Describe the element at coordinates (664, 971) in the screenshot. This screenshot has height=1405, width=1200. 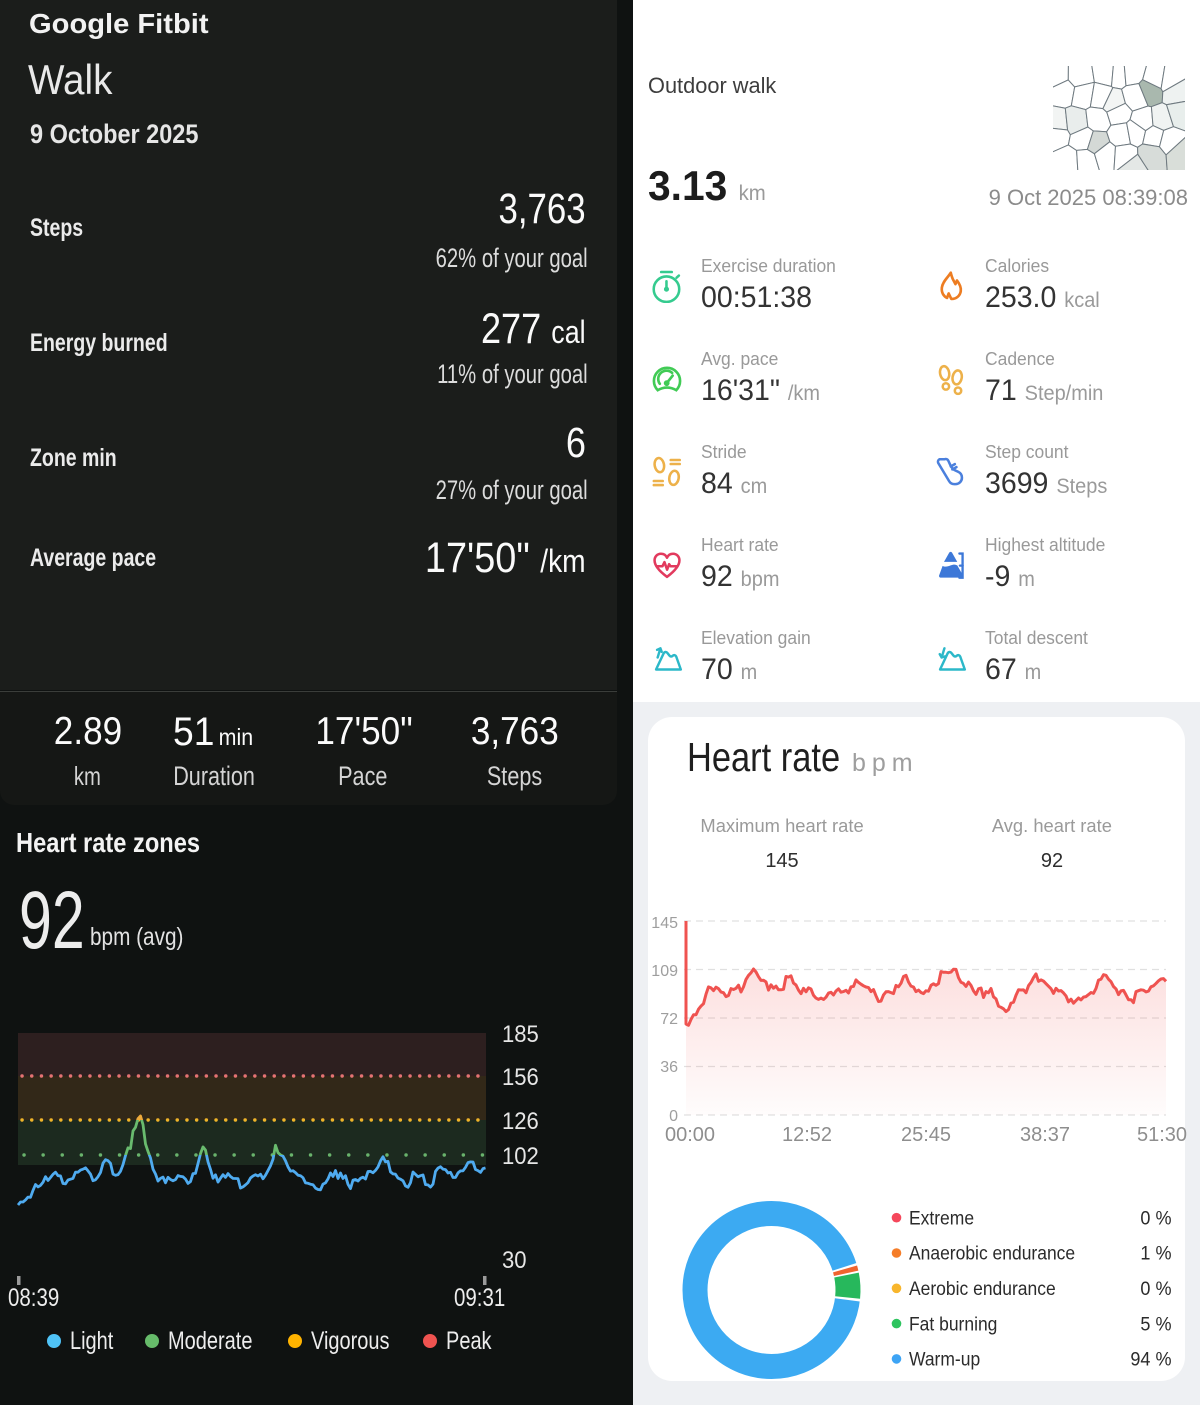
I see `svg-text: 109` at that location.